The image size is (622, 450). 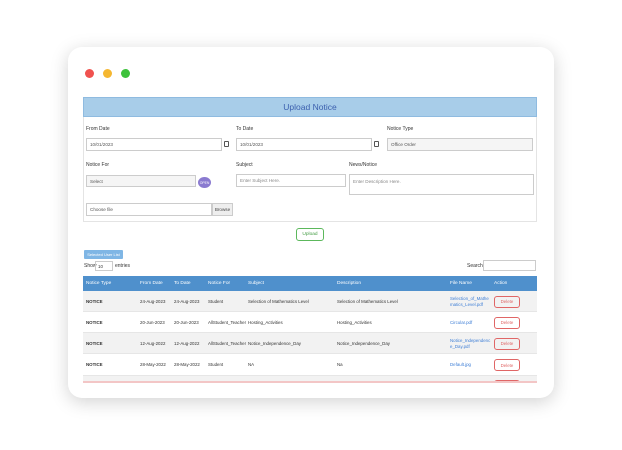 What do you see at coordinates (470, 343) in the screenshot?
I see `file-link: Notice_Independence_Day.pdf` at bounding box center [470, 343].